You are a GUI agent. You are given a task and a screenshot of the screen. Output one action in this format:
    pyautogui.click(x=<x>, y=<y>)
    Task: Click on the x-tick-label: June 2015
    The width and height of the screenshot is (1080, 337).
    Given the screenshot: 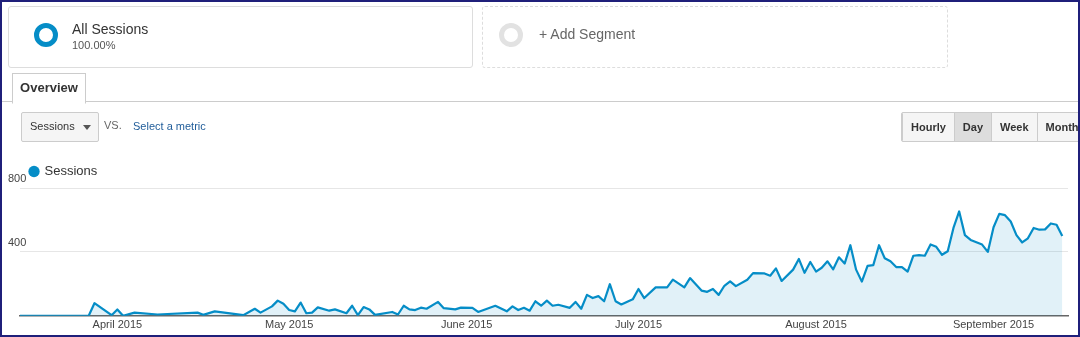 What is the action you would take?
    pyautogui.click(x=466, y=324)
    